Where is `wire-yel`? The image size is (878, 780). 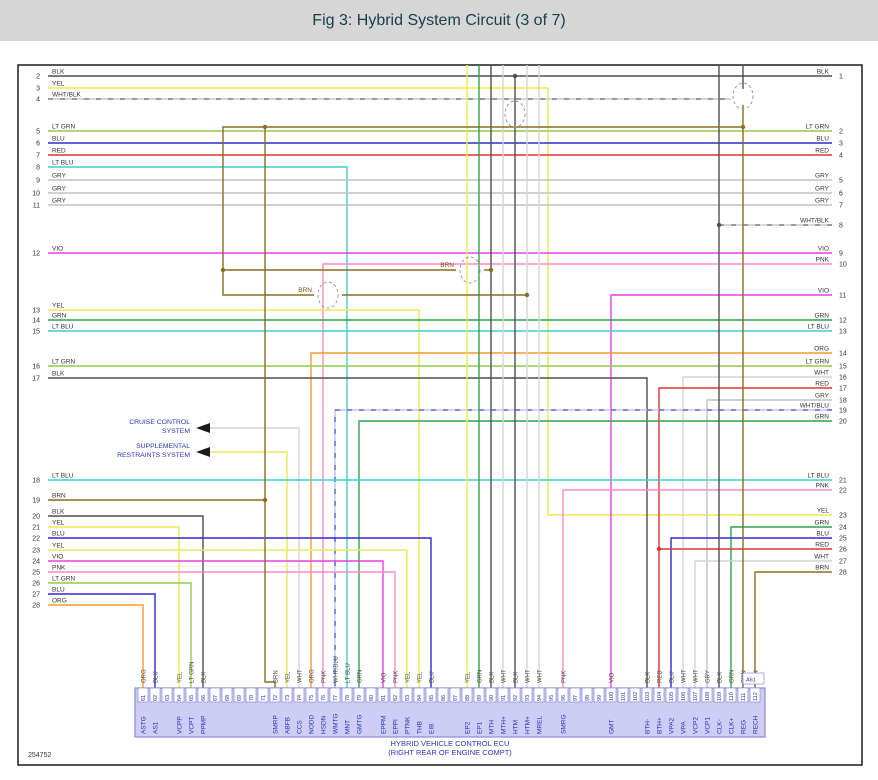 wire-yel is located at coordinates (114, 607).